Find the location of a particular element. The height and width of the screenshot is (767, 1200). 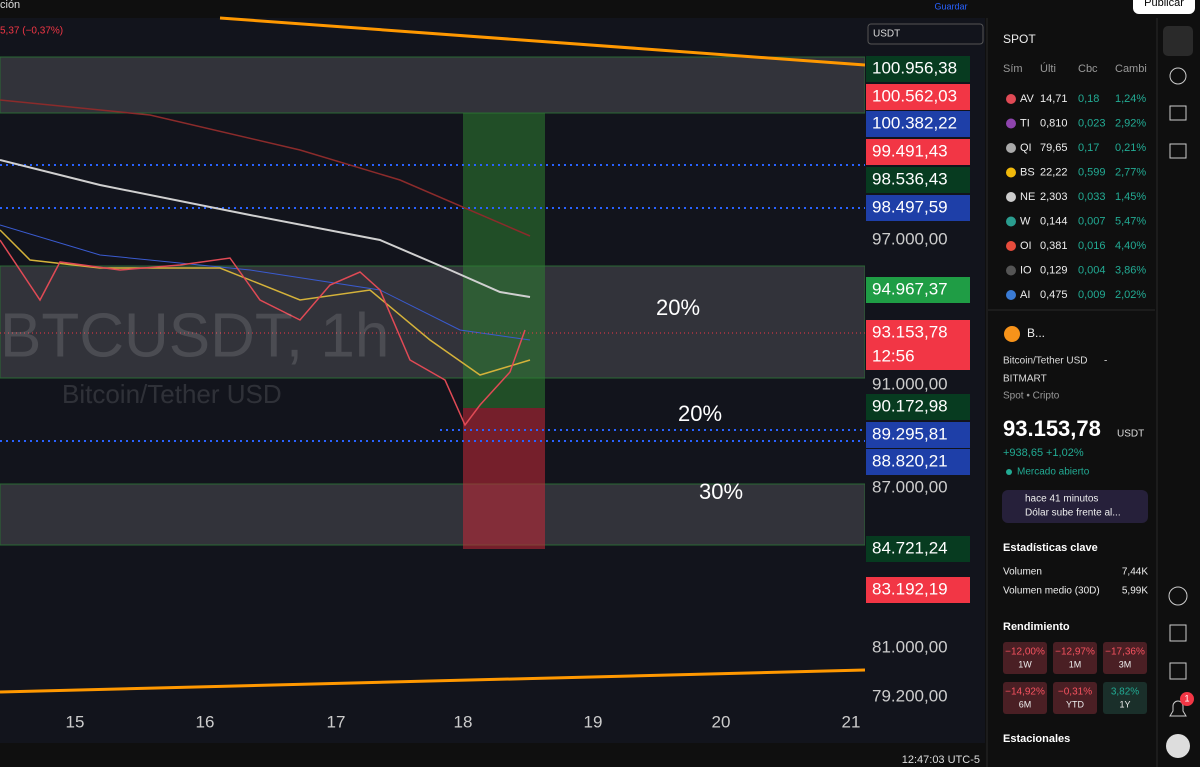

watchlist-cell: IO is located at coordinates (1026, 270).